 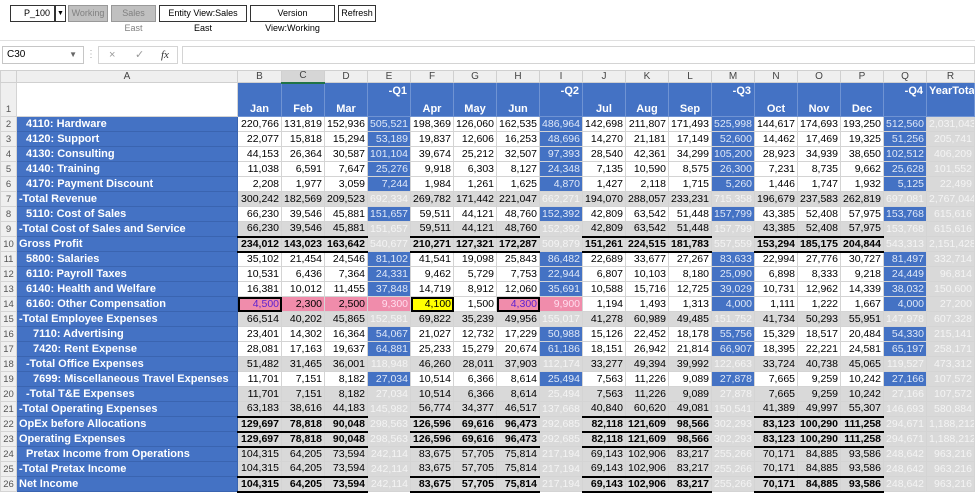 What do you see at coordinates (346, 124) in the screenshot?
I see `month-value-cell: 152,936` at bounding box center [346, 124].